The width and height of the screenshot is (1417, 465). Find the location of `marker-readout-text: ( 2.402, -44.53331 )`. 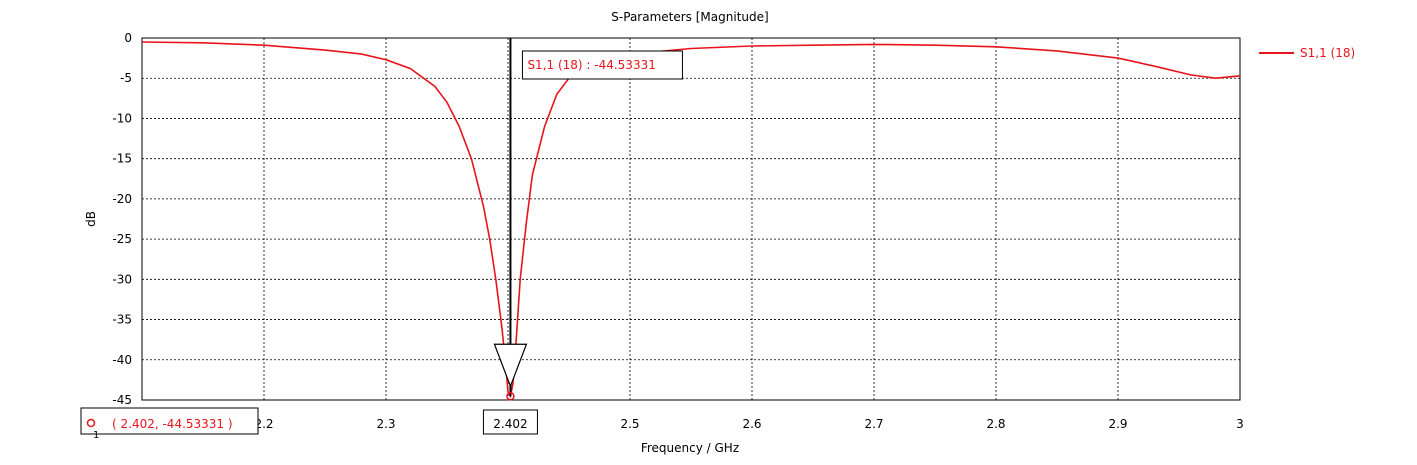

marker-readout-text: ( 2.402, -44.53331 ) is located at coordinates (172, 424).